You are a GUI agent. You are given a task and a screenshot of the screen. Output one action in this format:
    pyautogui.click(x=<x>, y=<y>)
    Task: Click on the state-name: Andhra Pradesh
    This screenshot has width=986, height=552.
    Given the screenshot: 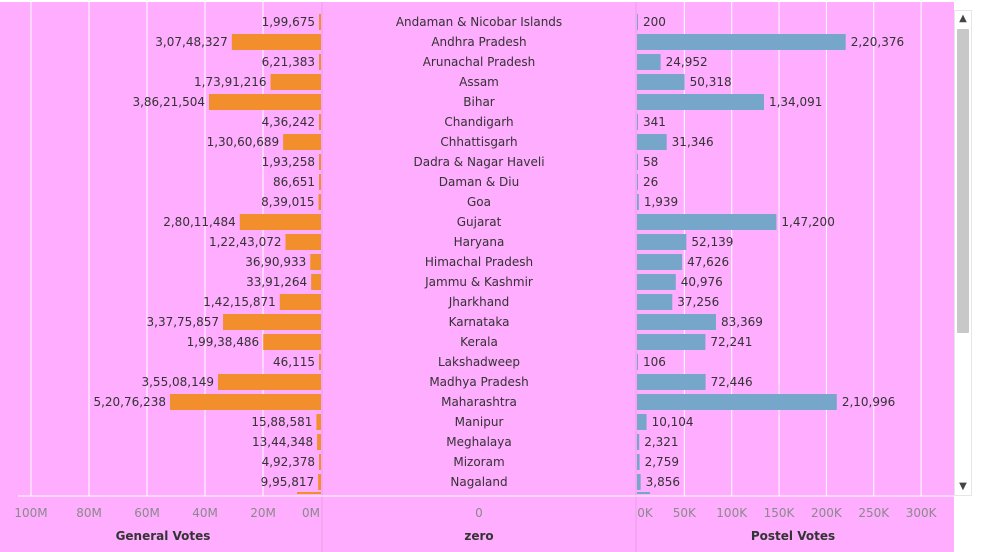 What is the action you would take?
    pyautogui.click(x=478, y=42)
    